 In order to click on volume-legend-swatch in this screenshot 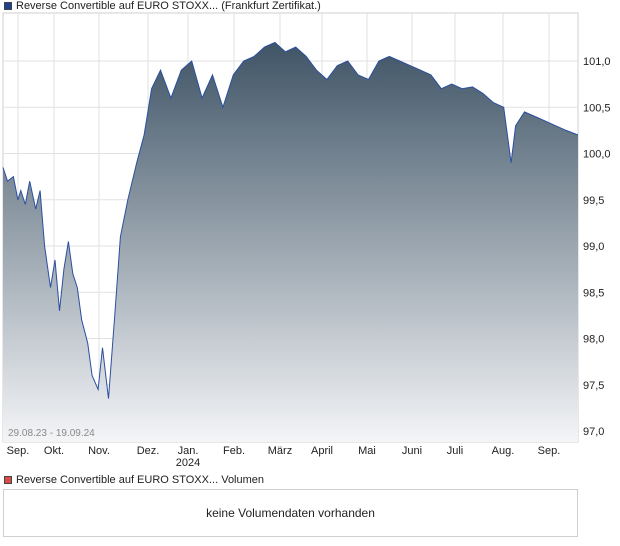, I will do `click(8, 480)`.